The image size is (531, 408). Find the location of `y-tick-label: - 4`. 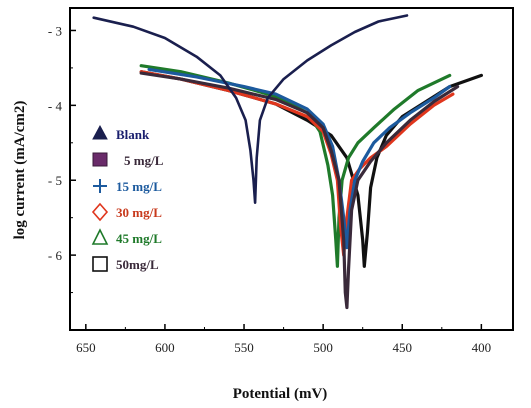

y-tick-label: - 4 is located at coordinates (55, 105).